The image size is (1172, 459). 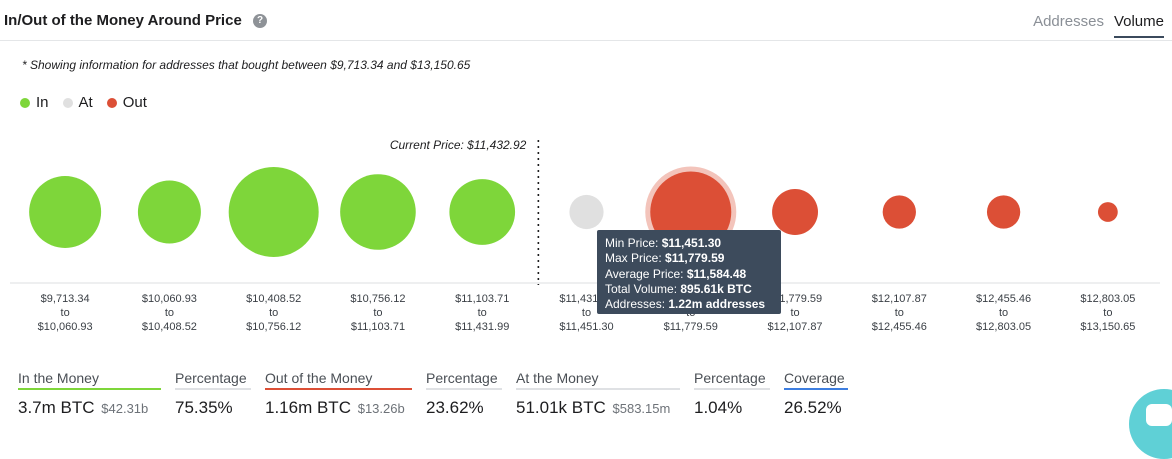 I want to click on tick-label-6-2: $11,779.59, so click(x=691, y=327).